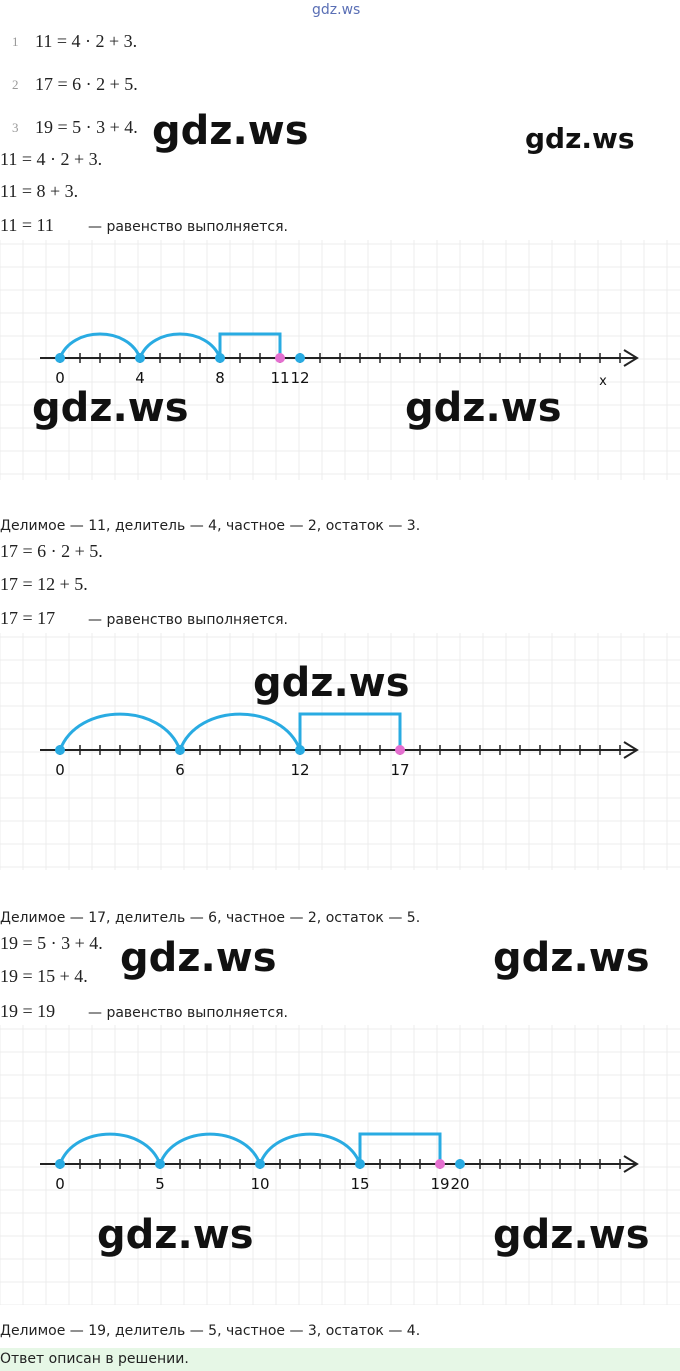 Image resolution: width=680 pixels, height=1371 pixels. Describe the element at coordinates (359, 1184) in the screenshot. I see `point-label: 15` at that location.